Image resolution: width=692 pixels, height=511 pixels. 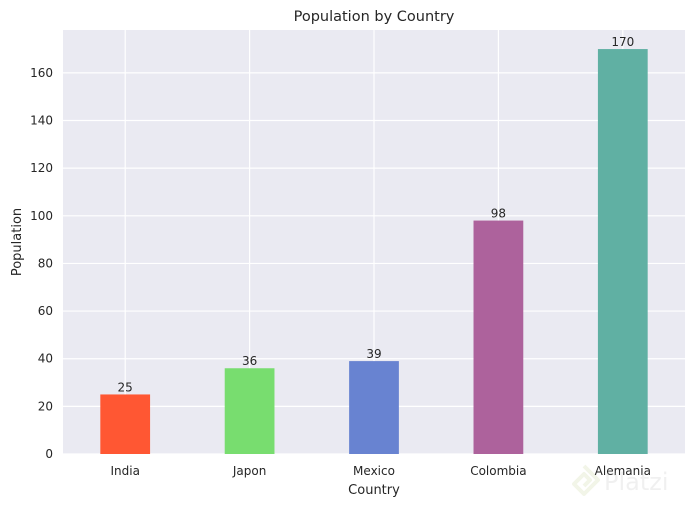 What do you see at coordinates (45, 311) in the screenshot?
I see `y-tick-label: 60` at bounding box center [45, 311].